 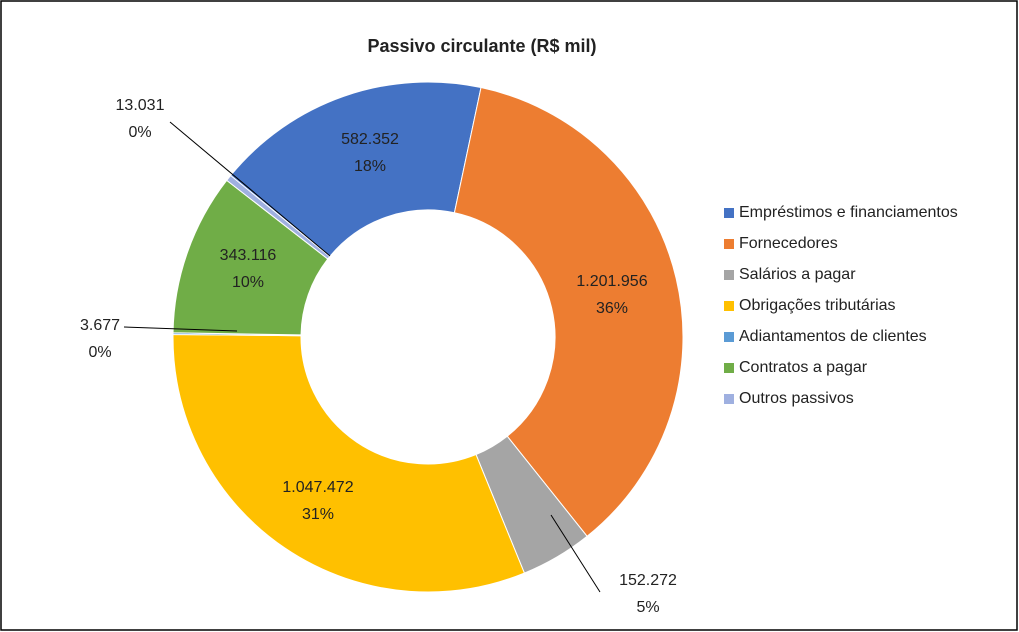 What do you see at coordinates (481, 46) in the screenshot?
I see `chart-title: Passivo circulante (R$ mil)` at bounding box center [481, 46].